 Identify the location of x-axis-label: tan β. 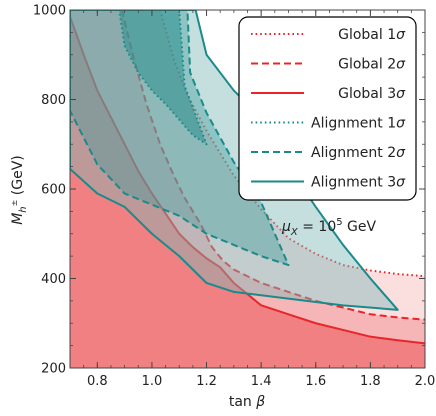
(247, 402).